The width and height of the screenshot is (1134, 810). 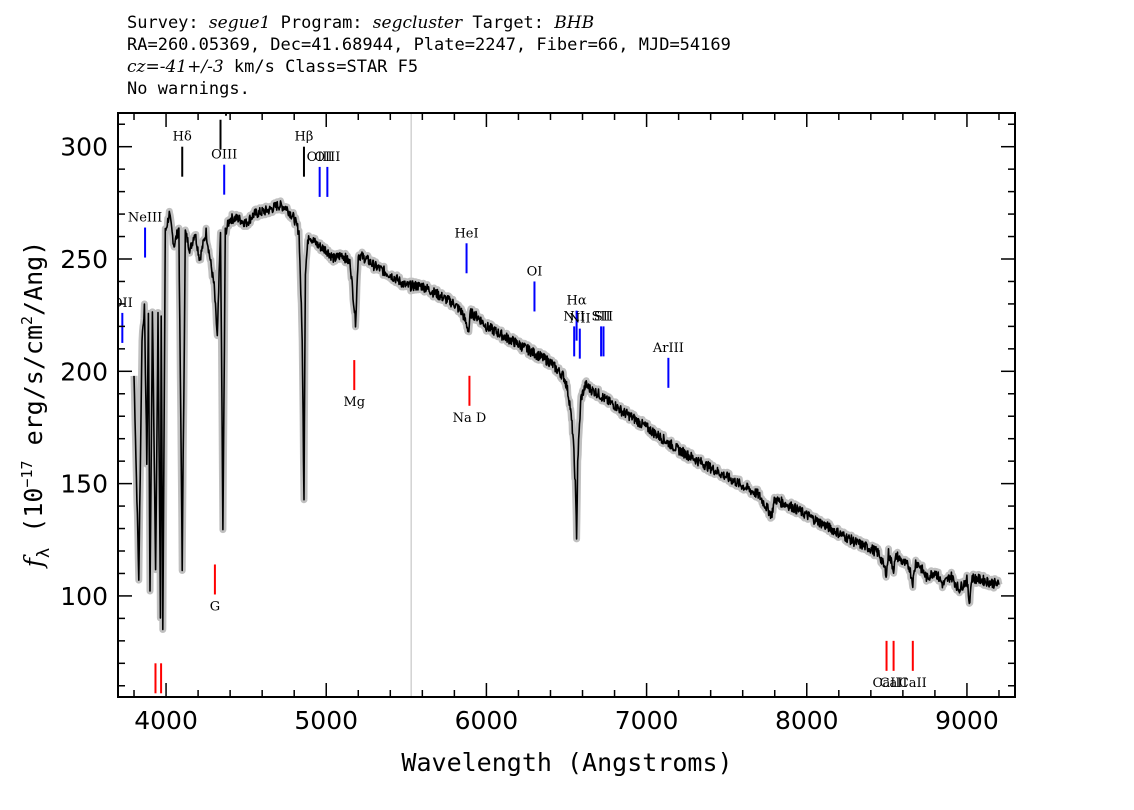 I want to click on y-tick-label: 100, so click(x=84, y=596).